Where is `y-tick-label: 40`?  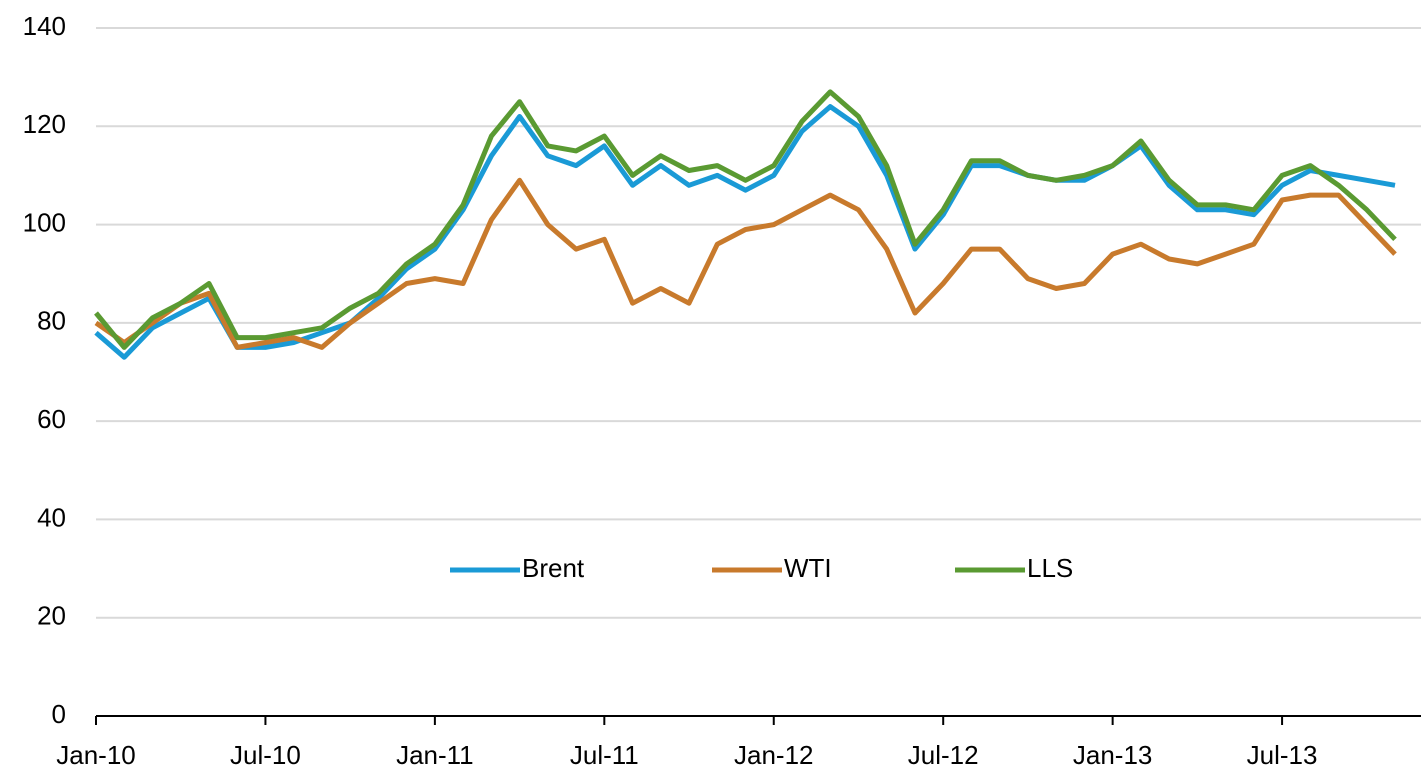
y-tick-label: 40 is located at coordinates (51, 517).